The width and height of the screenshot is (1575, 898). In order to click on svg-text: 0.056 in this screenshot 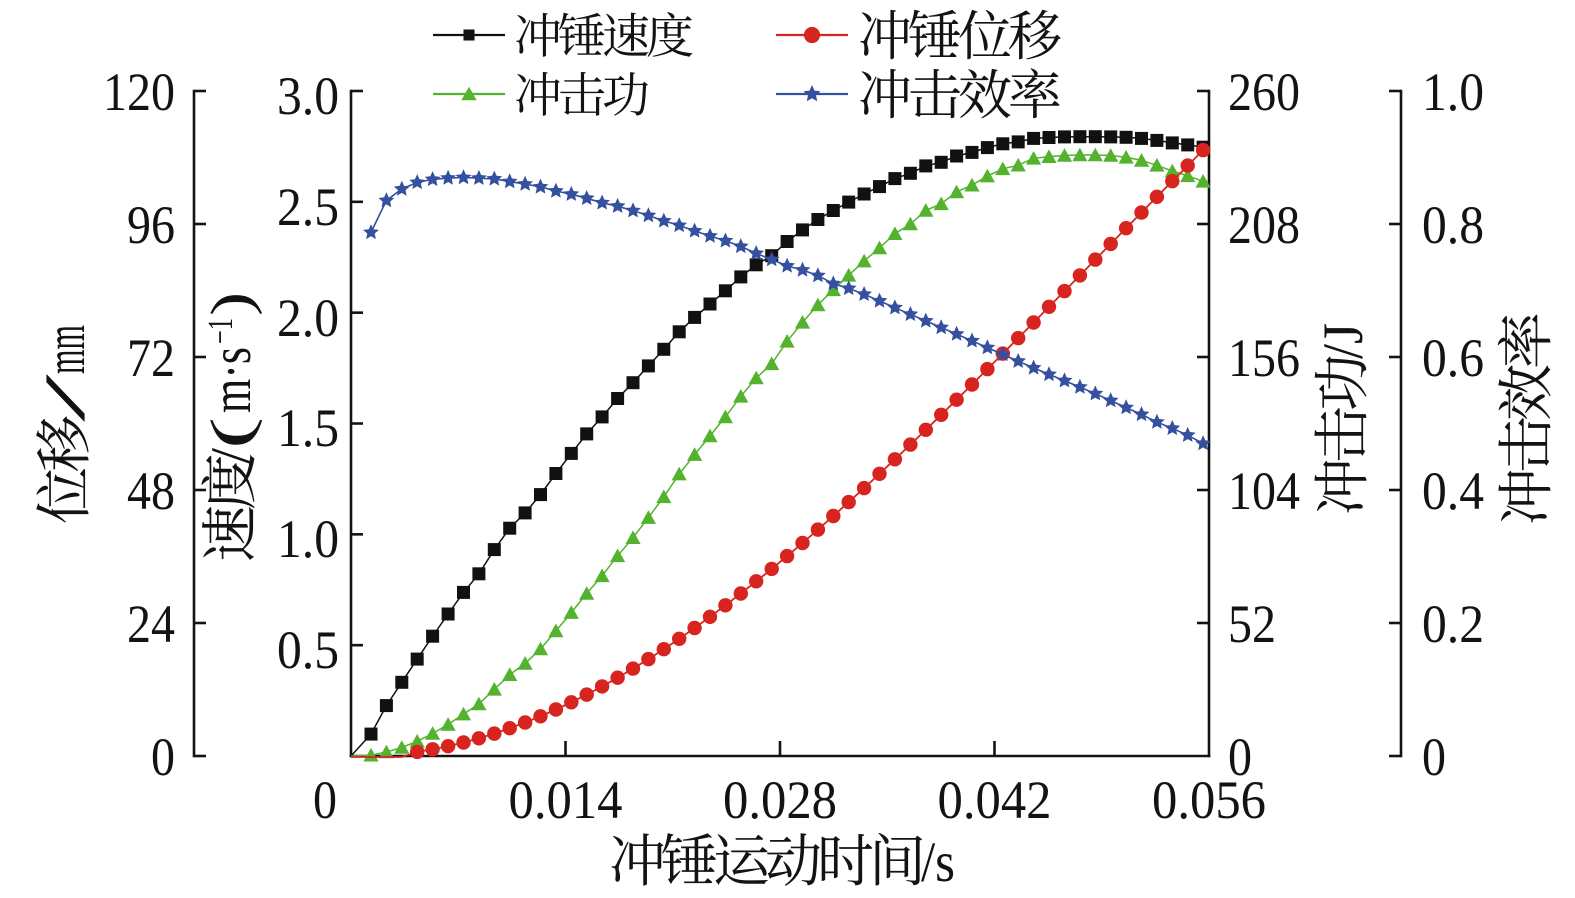, I will do `click(1209, 800)`.